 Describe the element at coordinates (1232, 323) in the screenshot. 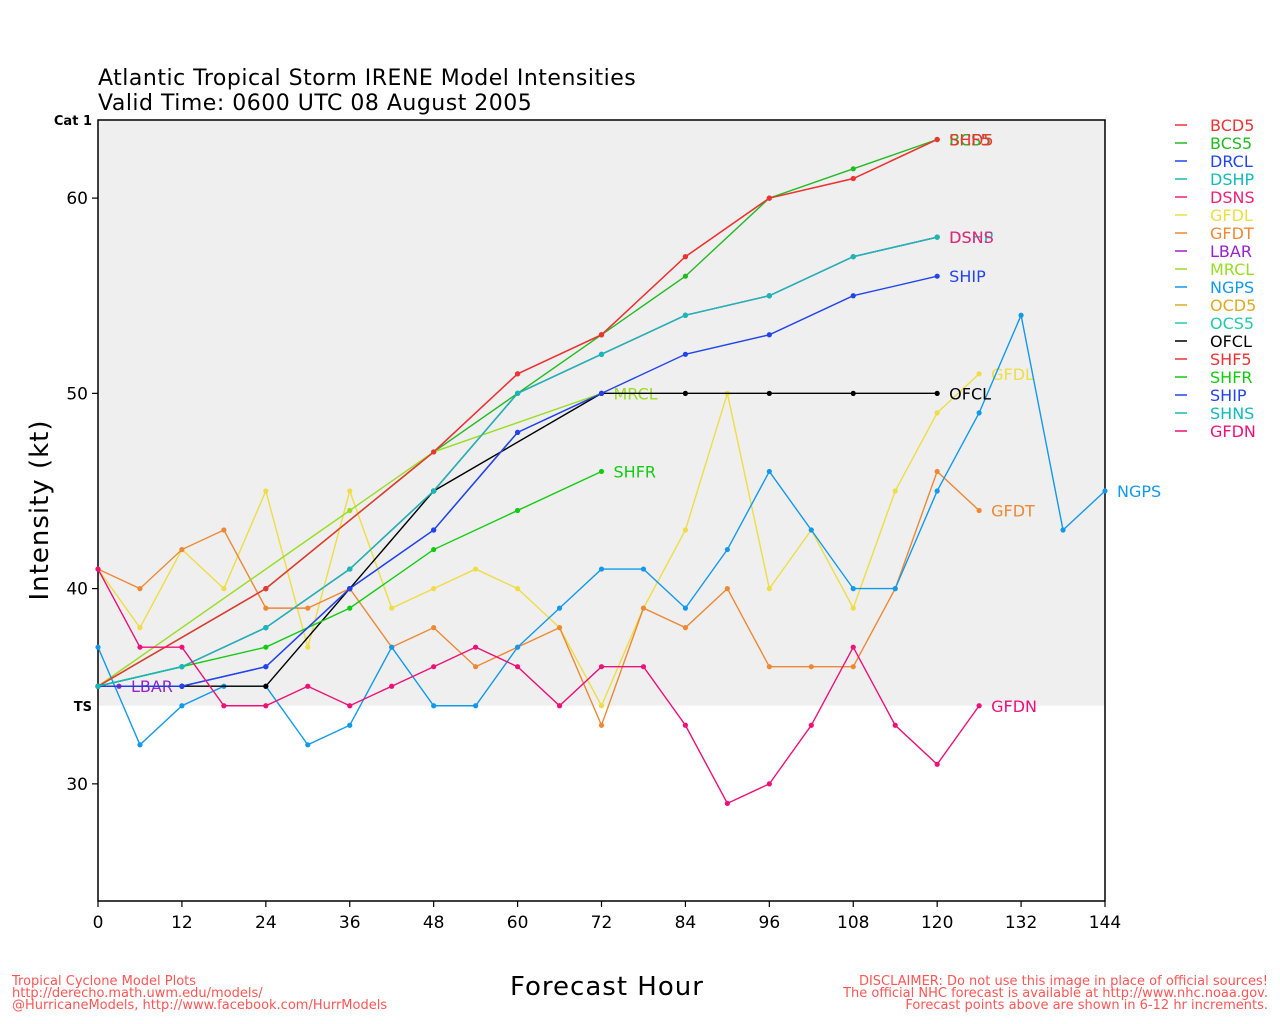

I see `legend-label-ocs5: OCS5` at that location.